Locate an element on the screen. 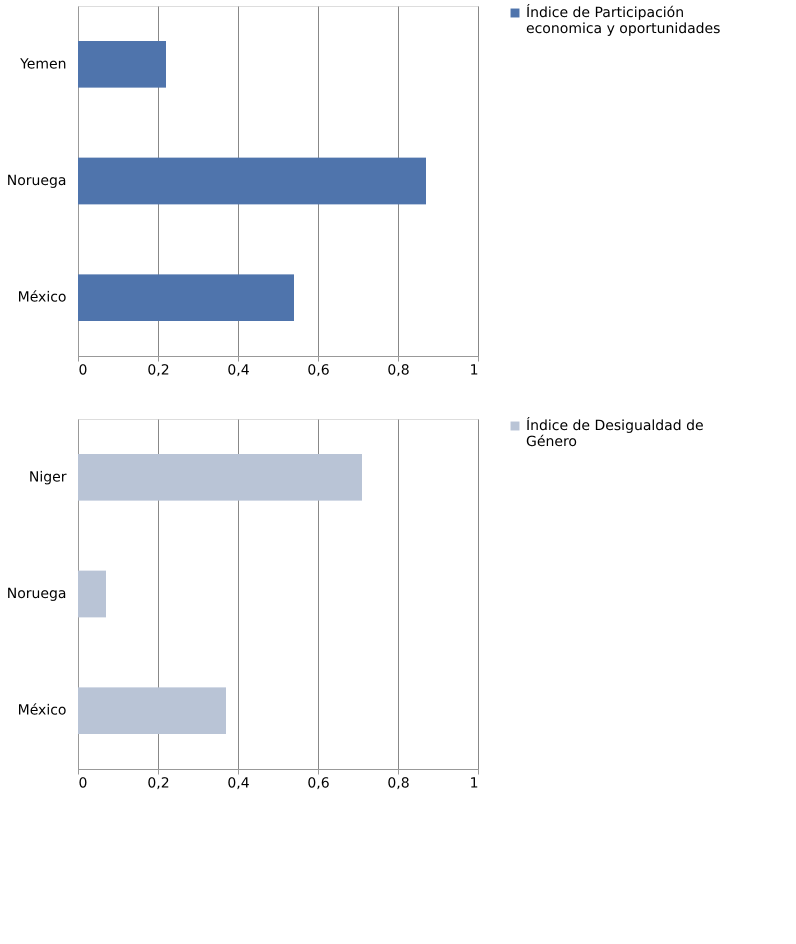 This screenshot has height=944, width=796. y-tick-label: Niger is located at coordinates (47, 477).